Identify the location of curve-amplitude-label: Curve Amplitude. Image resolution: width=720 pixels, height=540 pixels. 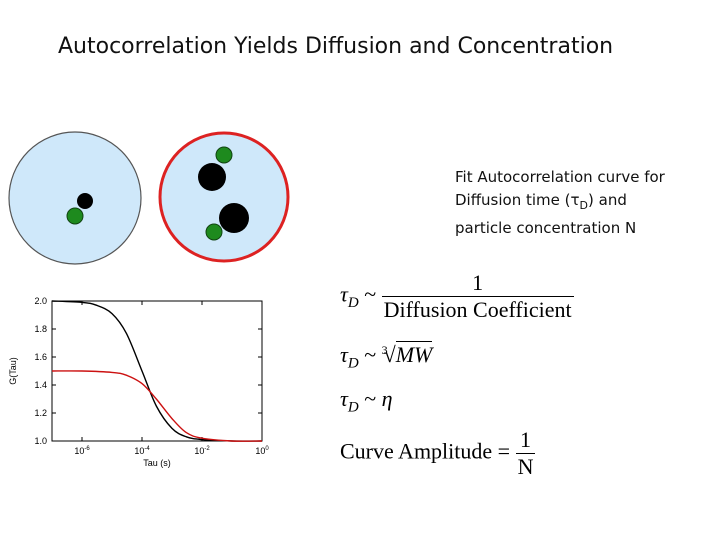
(416, 451).